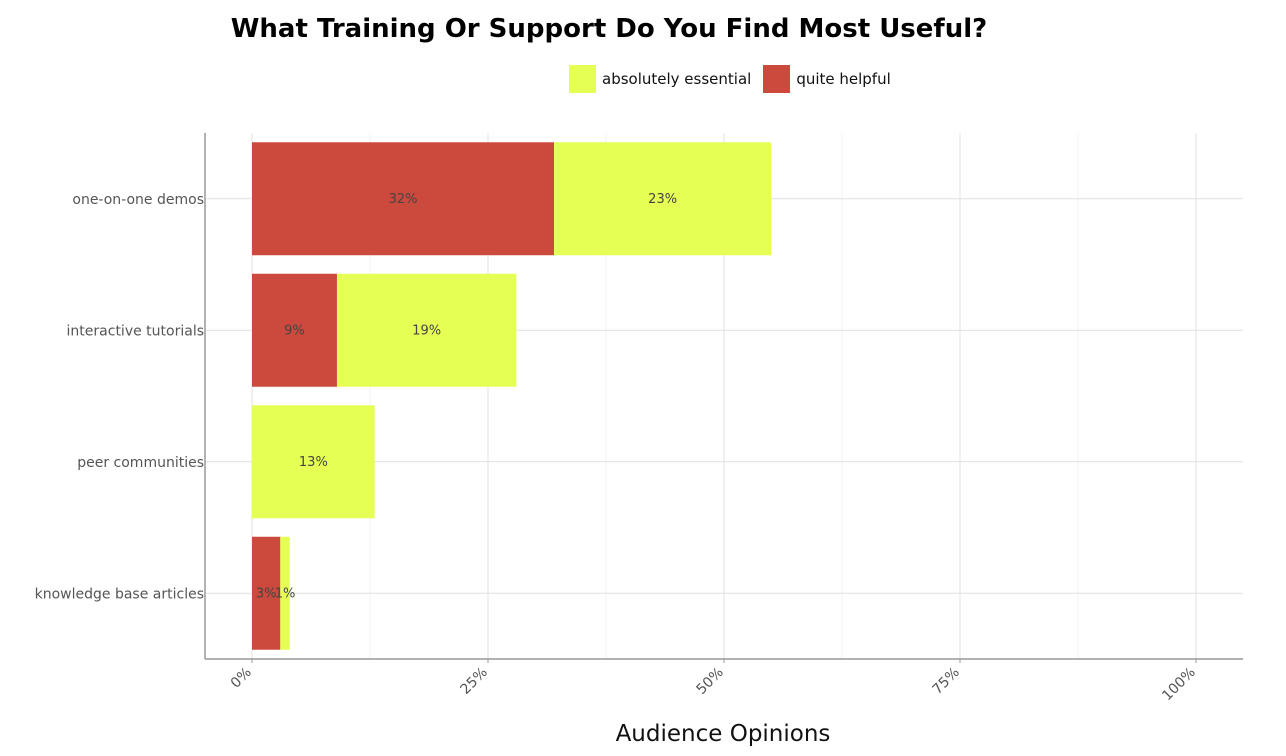 This screenshot has width=1286, height=756. What do you see at coordinates (843, 79) in the screenshot?
I see `legend-label-quite-helpful: quite helpful` at bounding box center [843, 79].